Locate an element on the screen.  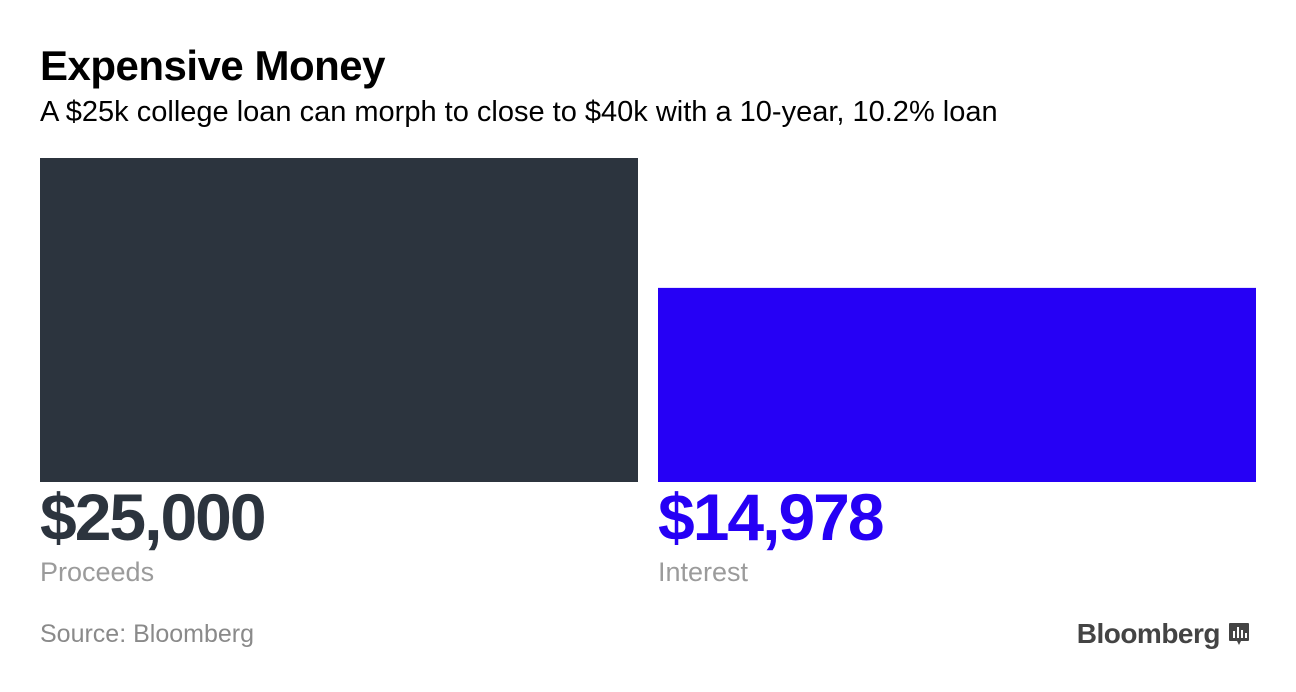
chart-title: Expensive Money is located at coordinates (212, 65).